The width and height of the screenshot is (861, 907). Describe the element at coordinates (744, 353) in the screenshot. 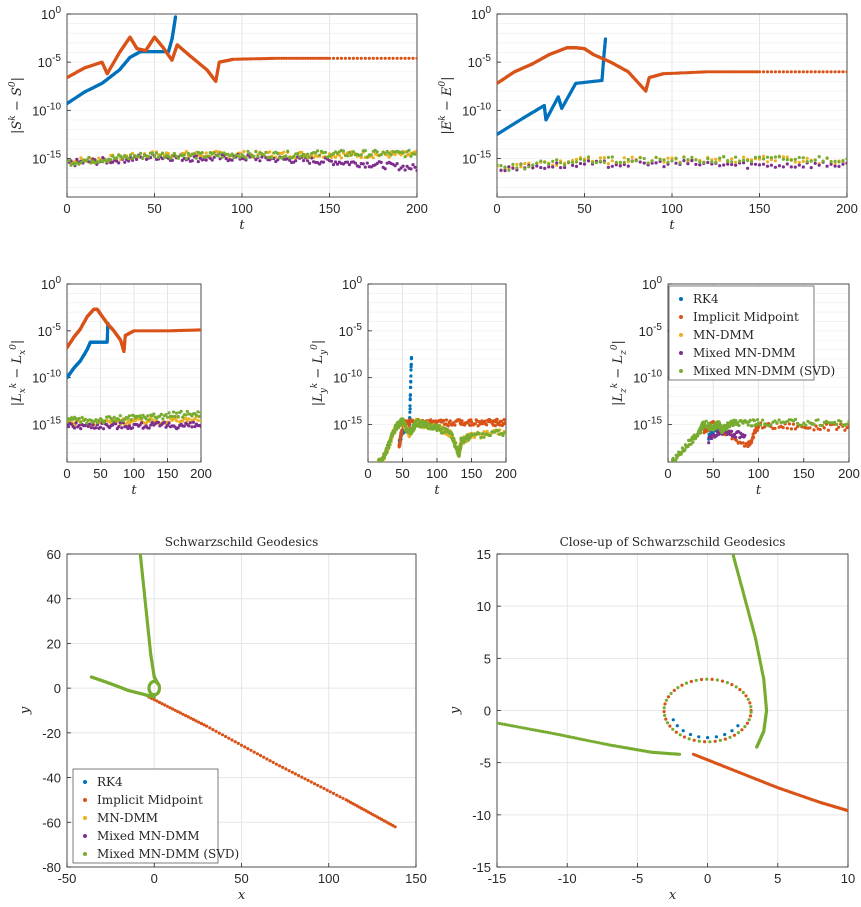

I see `legend-label: Mixed MN-DMM` at that location.